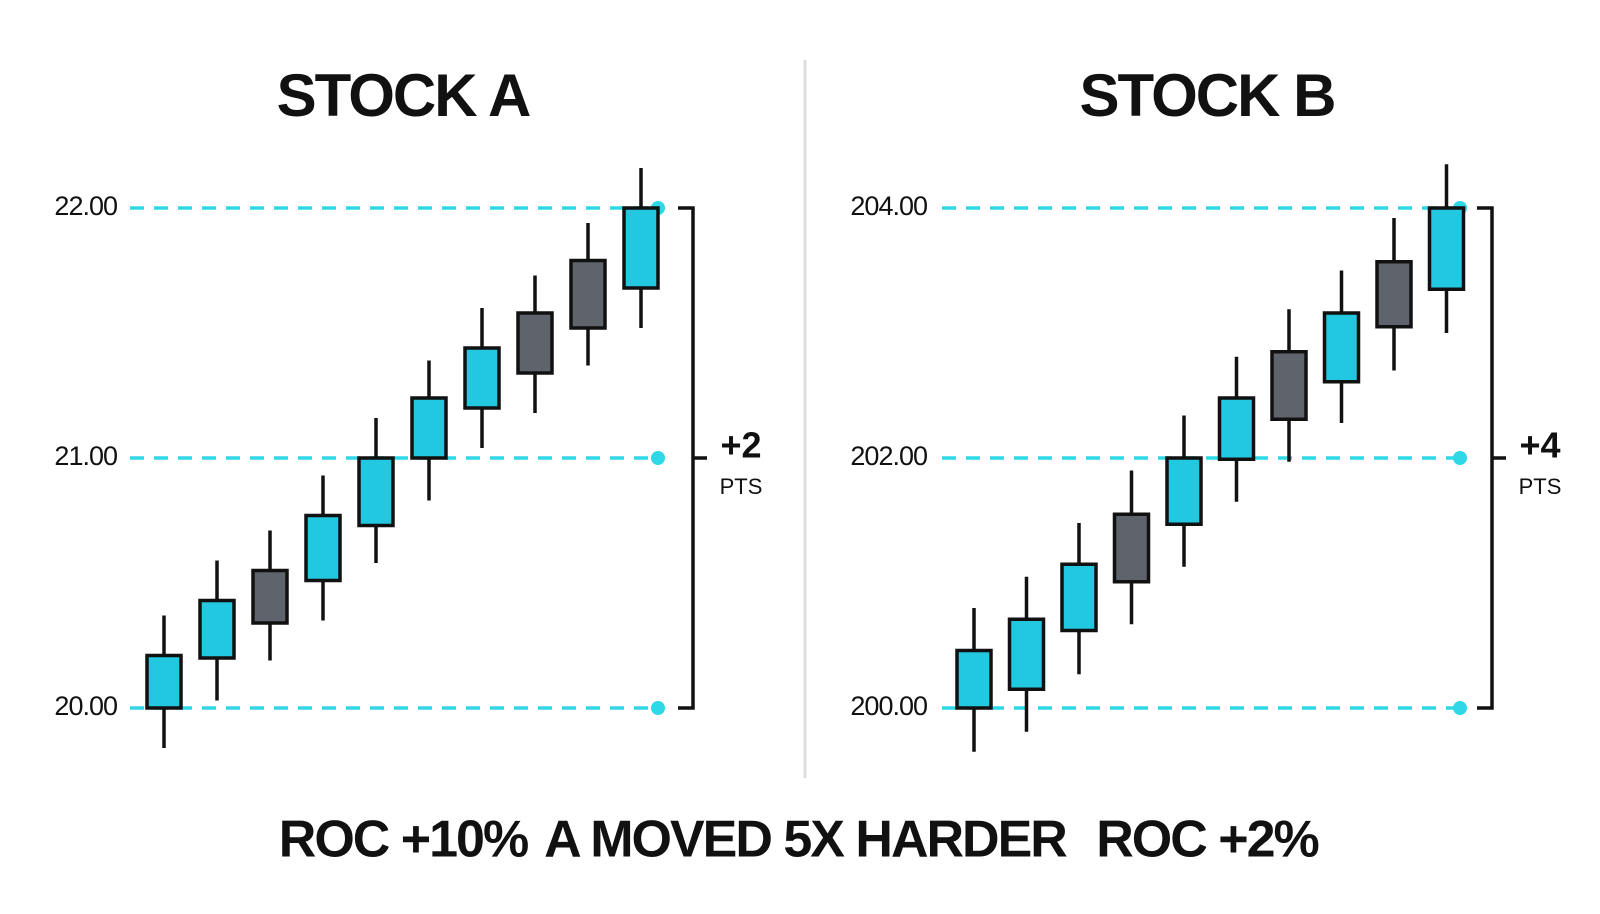  What do you see at coordinates (888, 456) in the screenshot?
I see `y-tick-label: 202.00` at bounding box center [888, 456].